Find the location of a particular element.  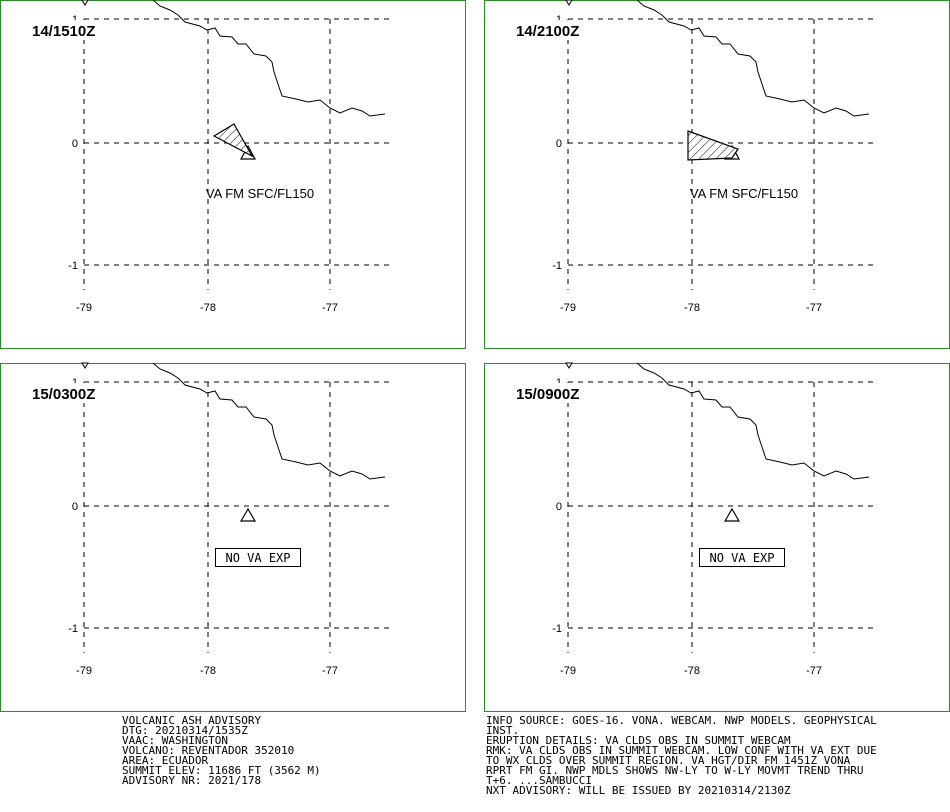

panel-title: 15/0300Z is located at coordinates (63, 394).